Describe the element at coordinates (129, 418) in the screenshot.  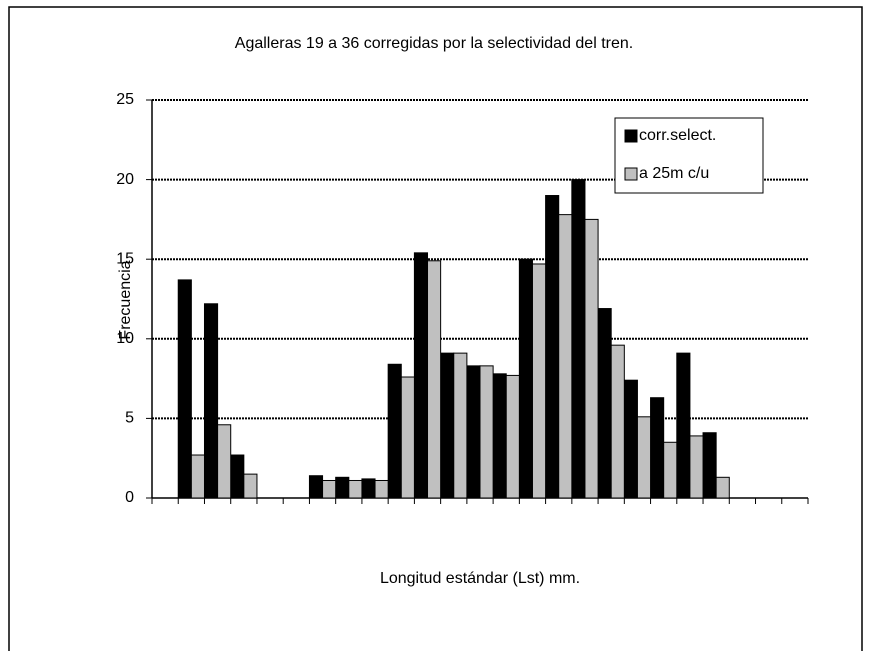
I see `y-tick-label: 5` at that location.